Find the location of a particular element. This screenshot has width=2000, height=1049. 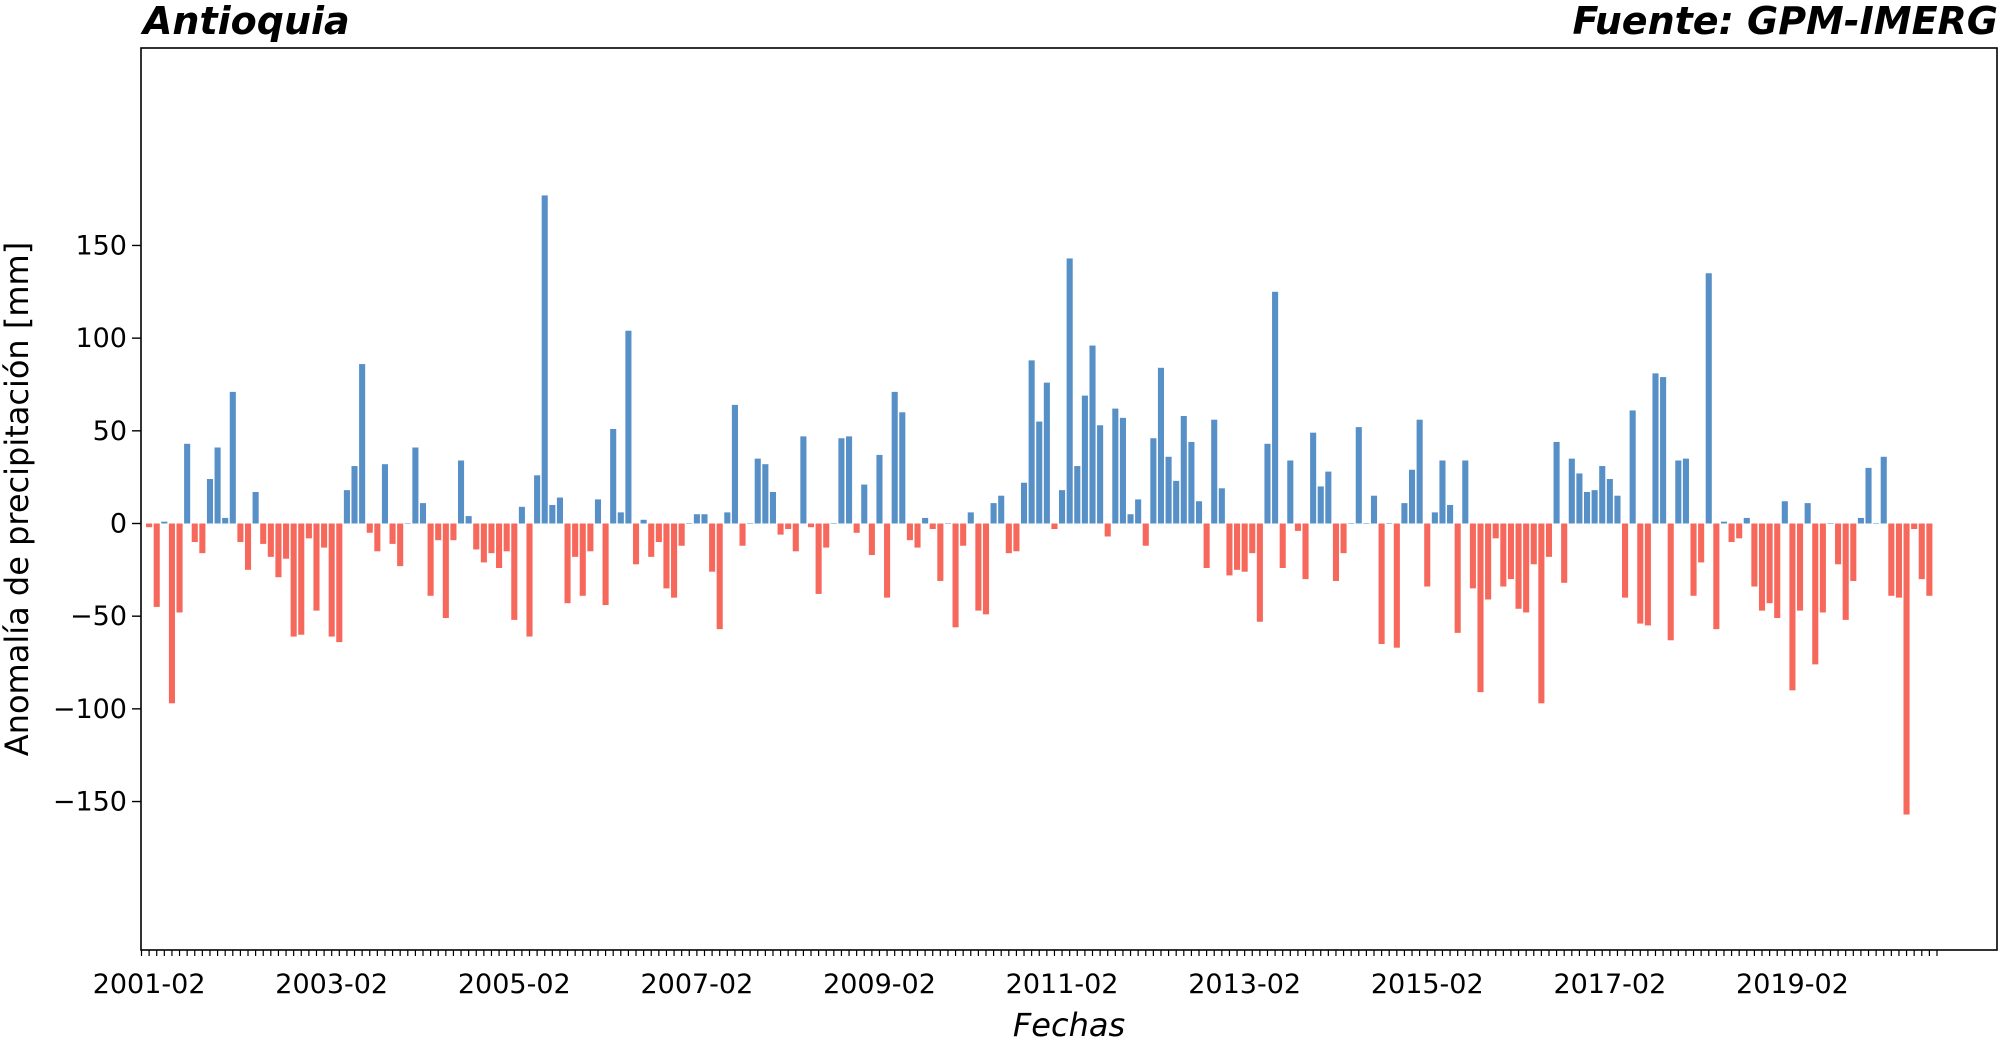

x-tick-label: 2017-02 is located at coordinates (1609, 984).